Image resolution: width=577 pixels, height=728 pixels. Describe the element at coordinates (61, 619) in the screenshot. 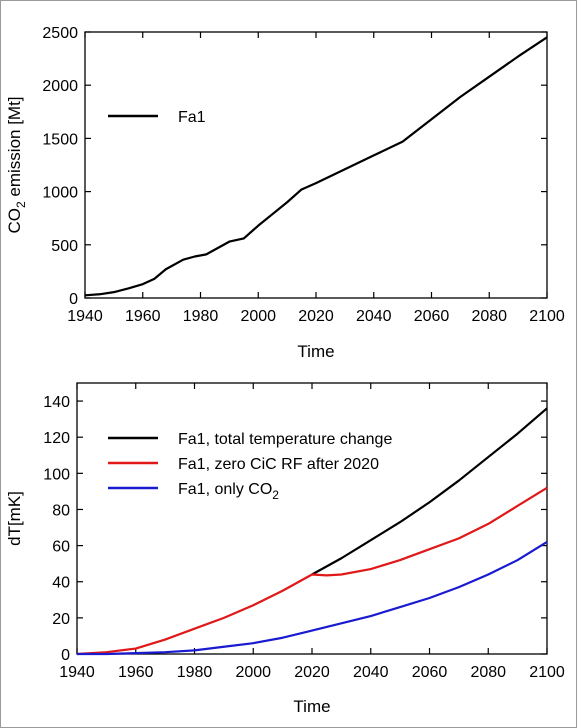

I see `y-tick-label: 20` at that location.